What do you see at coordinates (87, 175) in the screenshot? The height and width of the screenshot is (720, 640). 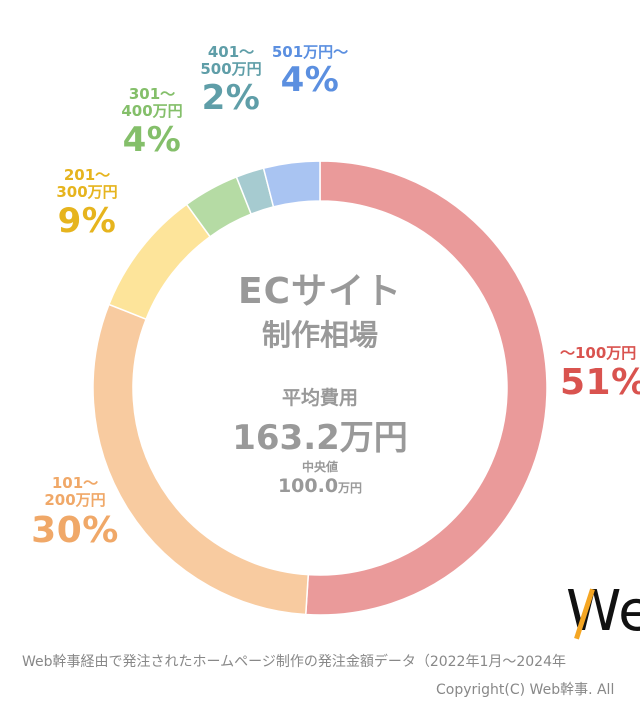 I see `slice-range-text: 201～` at bounding box center [87, 175].